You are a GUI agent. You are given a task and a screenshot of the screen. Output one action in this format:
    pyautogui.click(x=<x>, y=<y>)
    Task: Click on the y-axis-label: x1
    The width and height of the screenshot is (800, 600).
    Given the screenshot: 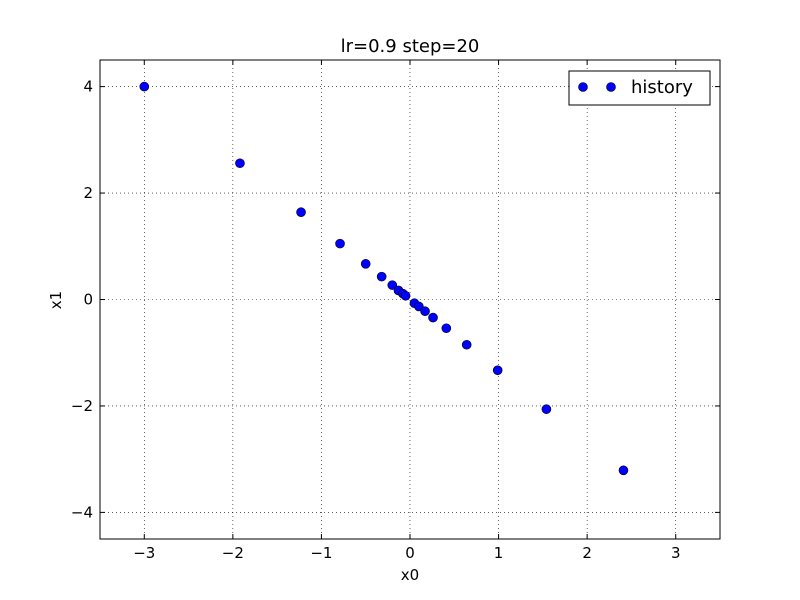 What is the action you would take?
    pyautogui.click(x=56, y=300)
    